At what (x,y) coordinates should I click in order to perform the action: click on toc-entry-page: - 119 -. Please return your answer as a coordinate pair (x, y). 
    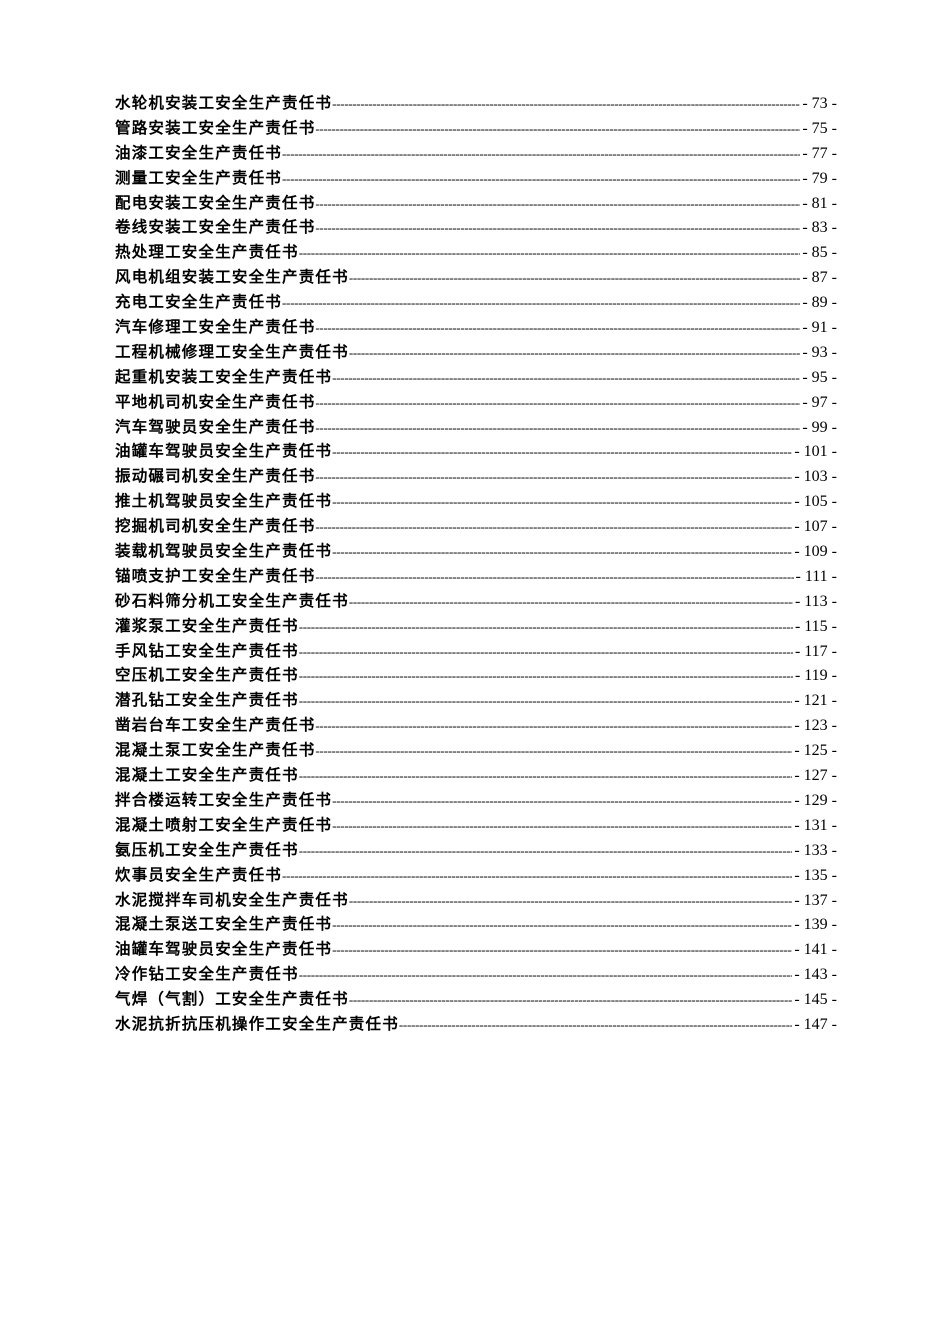
    Looking at the image, I should click on (815, 676).